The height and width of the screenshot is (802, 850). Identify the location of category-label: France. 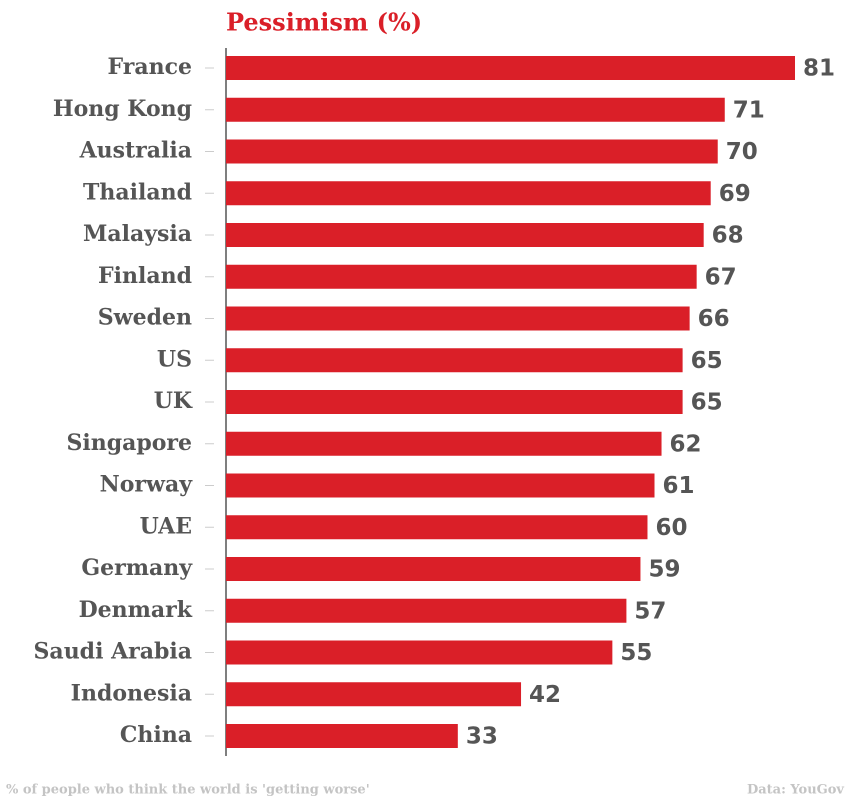
(150, 67).